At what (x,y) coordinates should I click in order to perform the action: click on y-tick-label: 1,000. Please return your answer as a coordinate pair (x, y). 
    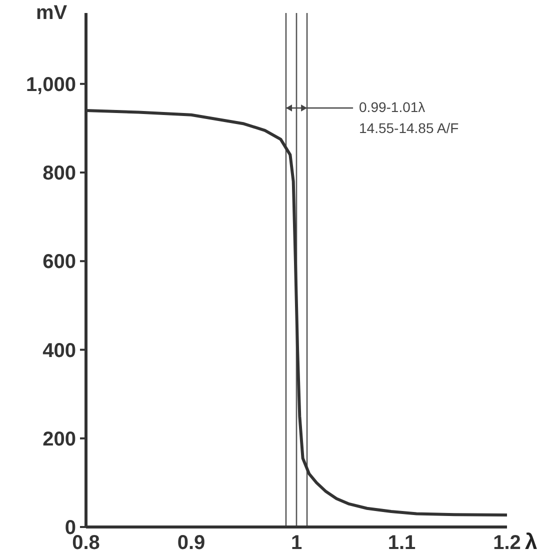
    Looking at the image, I should click on (51, 85).